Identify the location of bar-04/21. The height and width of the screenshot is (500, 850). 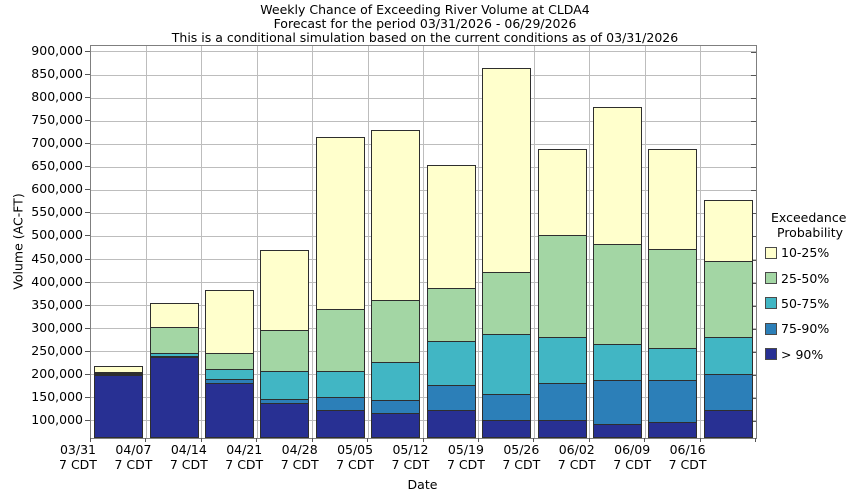
(285, 344).